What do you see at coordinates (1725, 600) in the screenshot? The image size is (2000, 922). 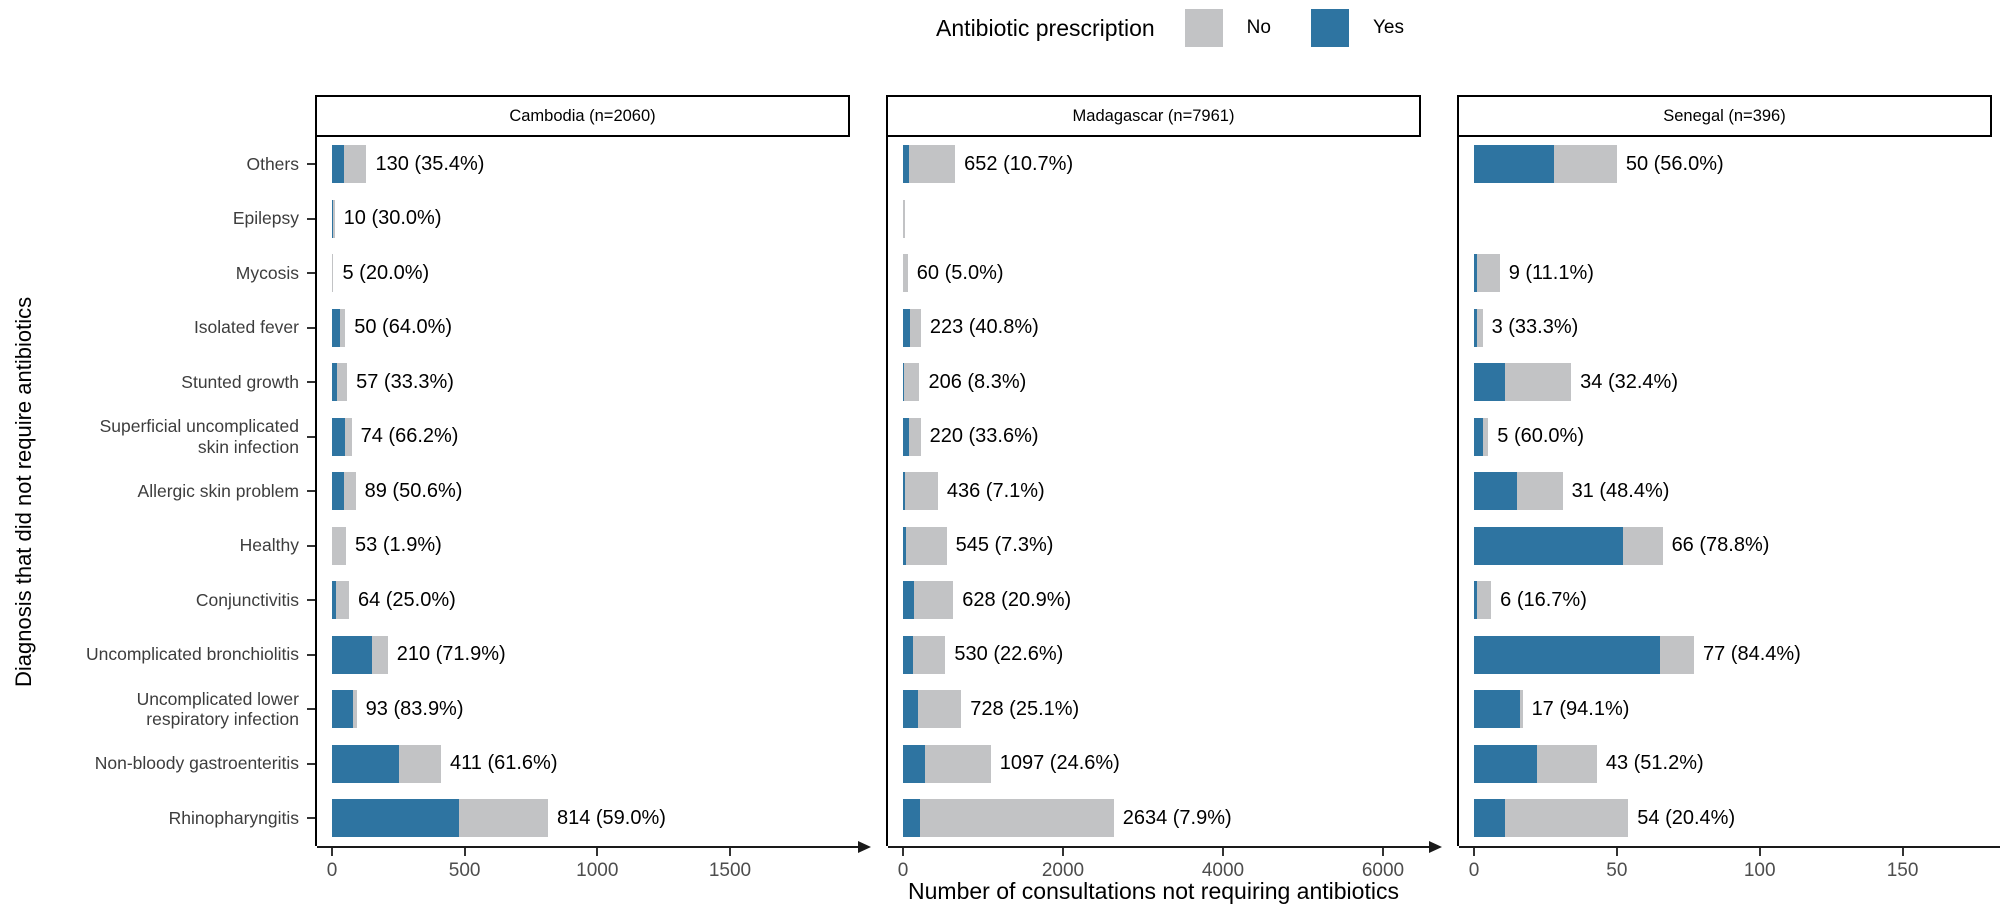 I see `bar-row: 6 (16.7%)` at bounding box center [1725, 600].